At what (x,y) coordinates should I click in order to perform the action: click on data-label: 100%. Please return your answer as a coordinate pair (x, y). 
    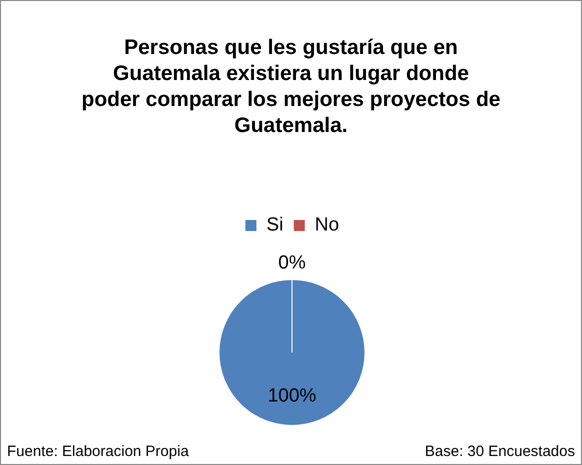
    Looking at the image, I should click on (292, 396).